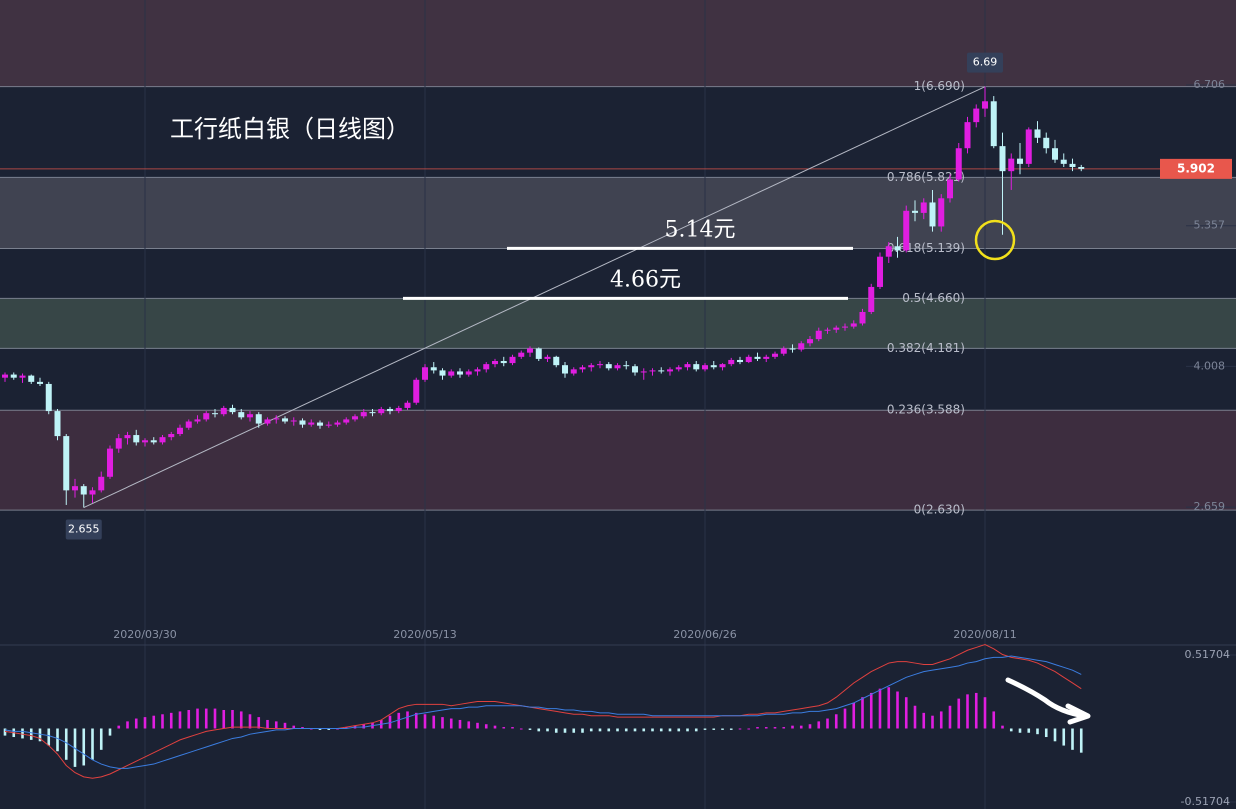  I want to click on x-tick-label: 2020/03/30, so click(144, 634).